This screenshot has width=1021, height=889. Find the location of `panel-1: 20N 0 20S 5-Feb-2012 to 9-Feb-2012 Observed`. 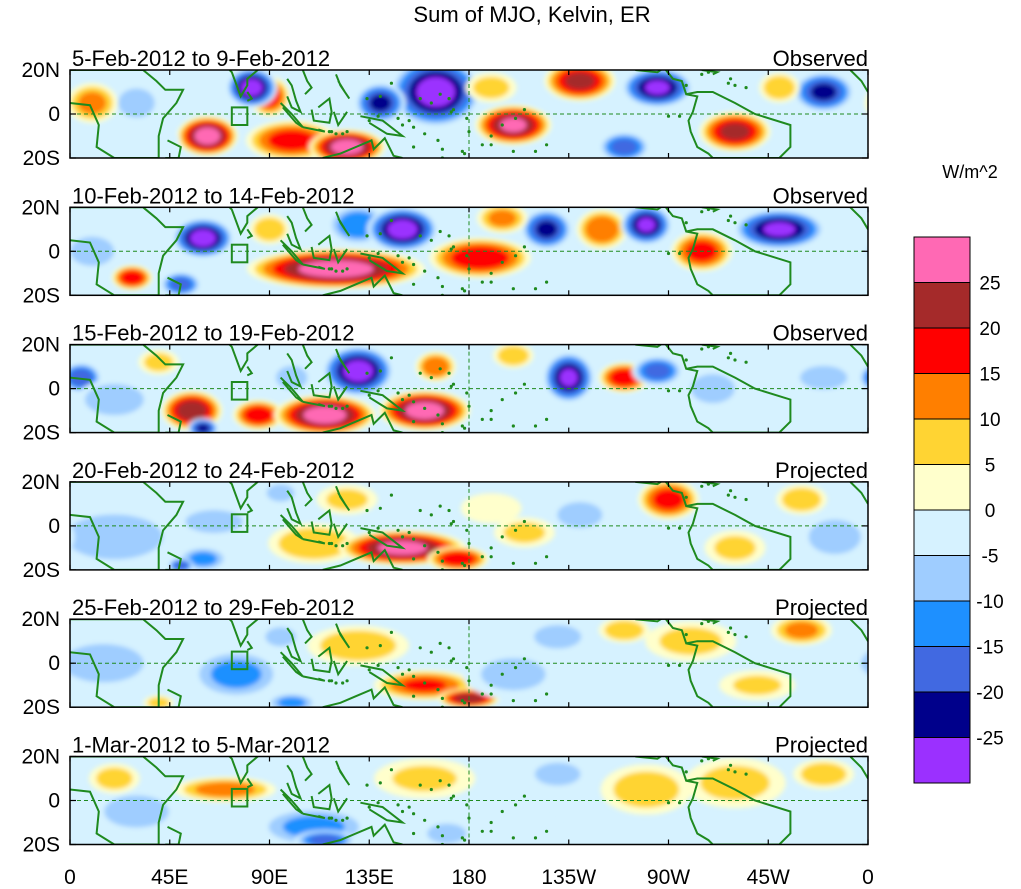

panel-1: 20N 0 20S 5-Feb-2012 to 9-Feb-2012 Observed is located at coordinates (517, 108).